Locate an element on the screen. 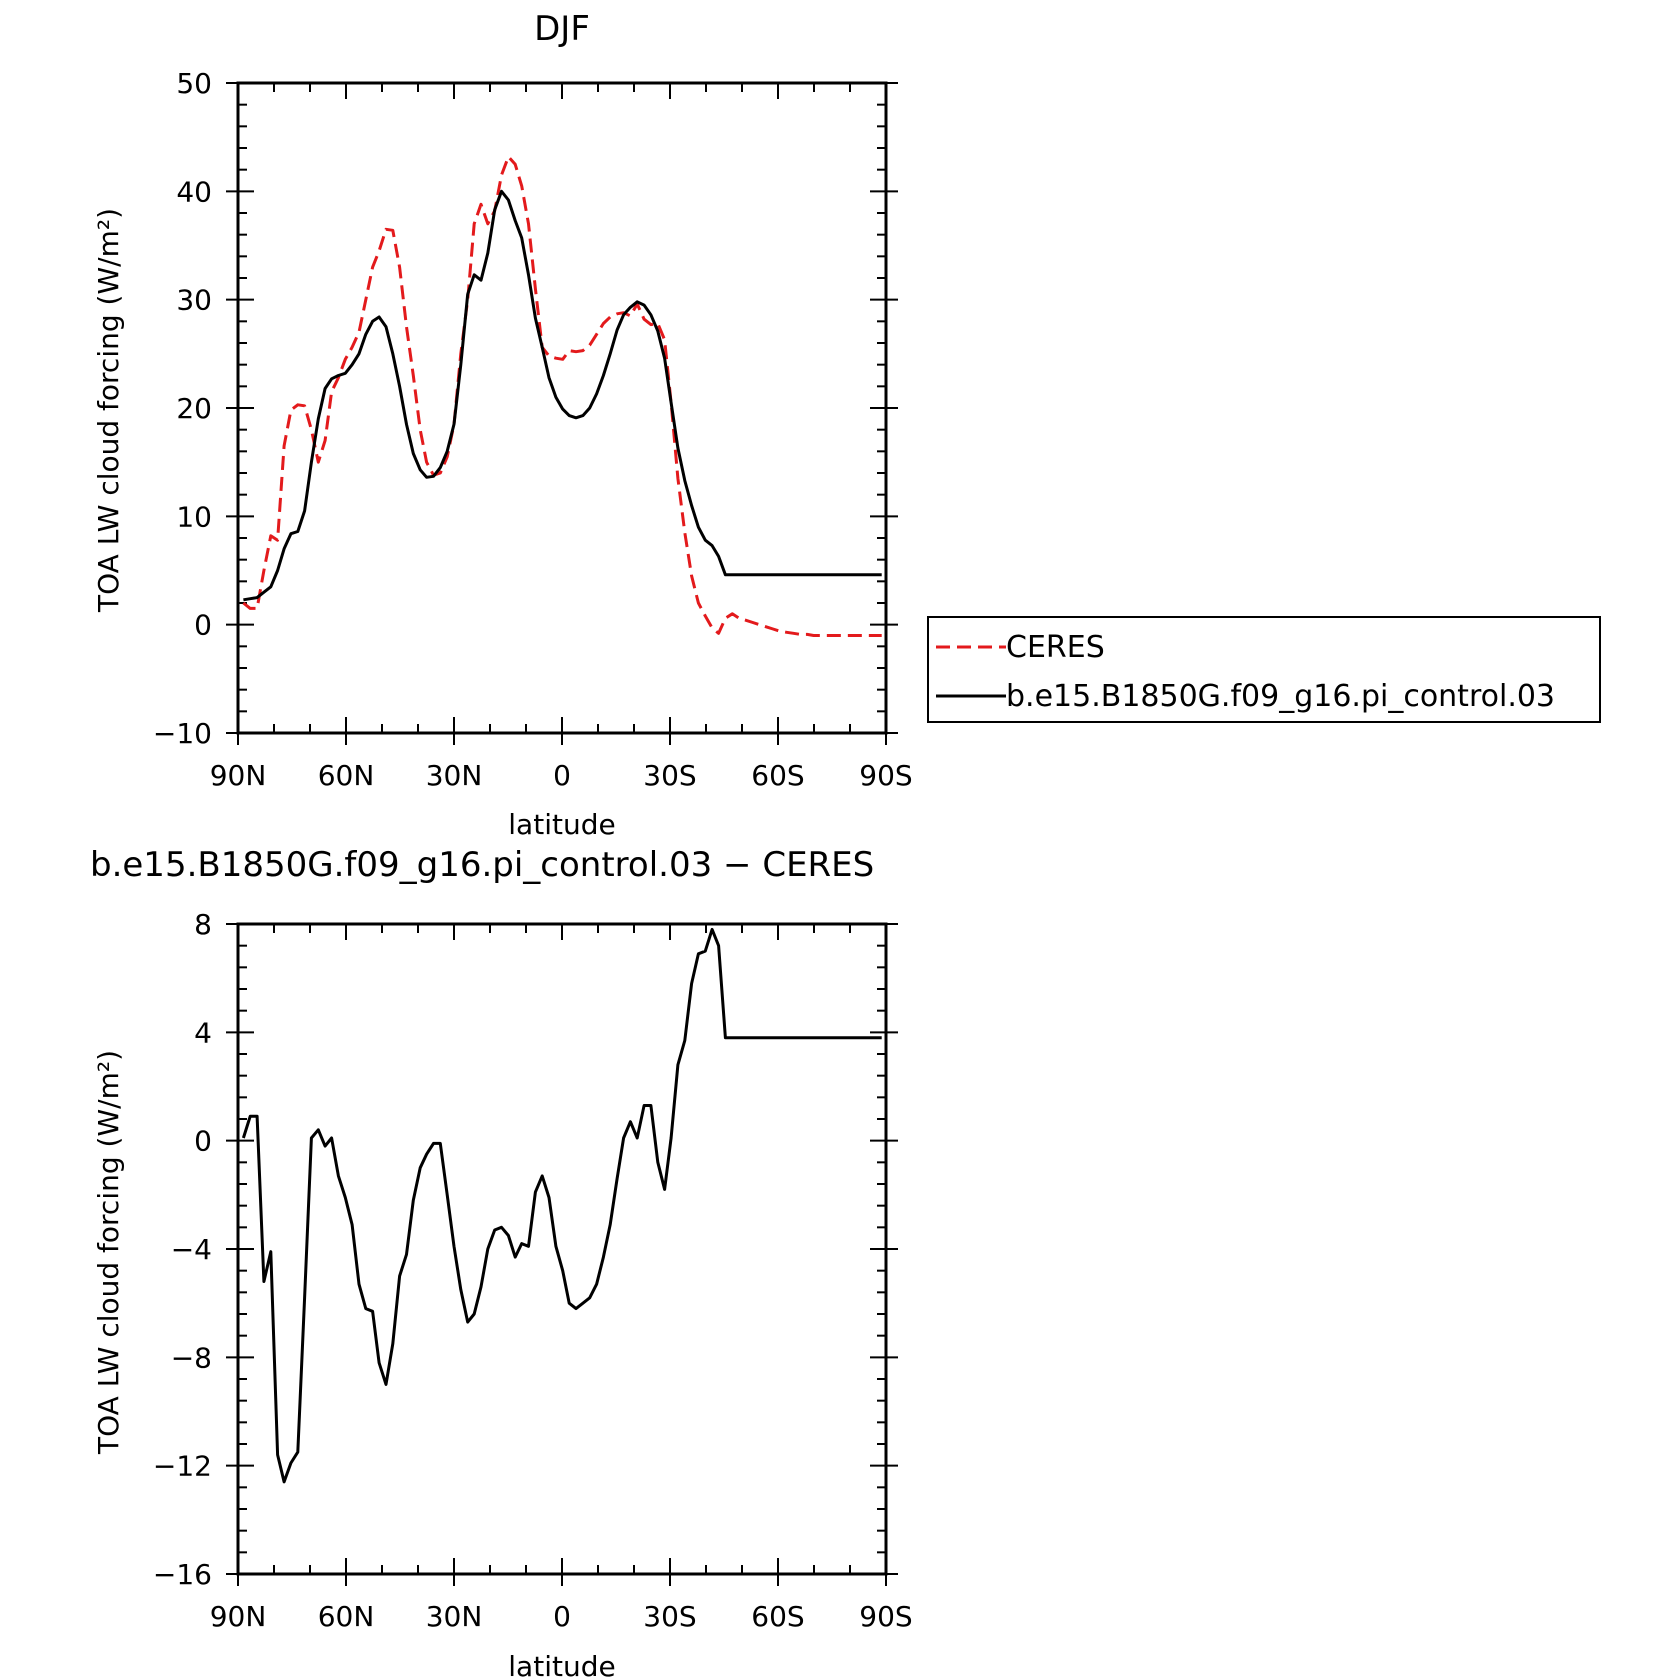  bottom-y-tick-label: −8 is located at coordinates (191, 1357).